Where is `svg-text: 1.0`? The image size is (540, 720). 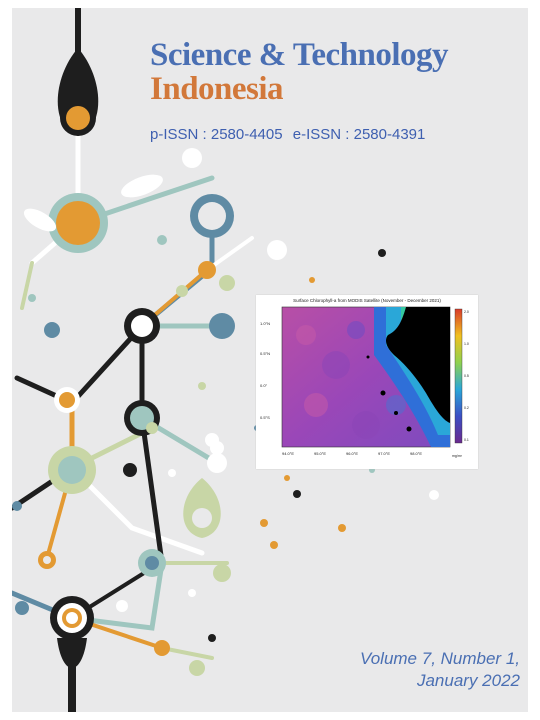 svg-text: 1.0 is located at coordinates (466, 344).